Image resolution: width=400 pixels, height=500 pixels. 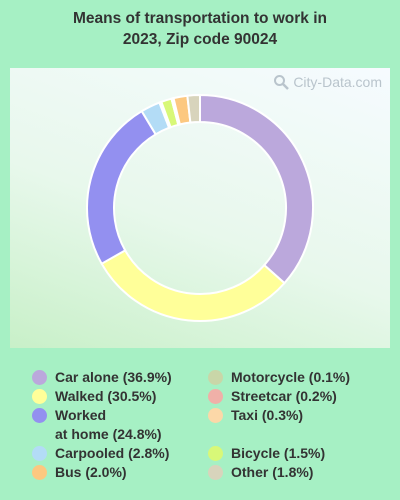 I want to click on watermark: City-Data.com, so click(x=327, y=82).